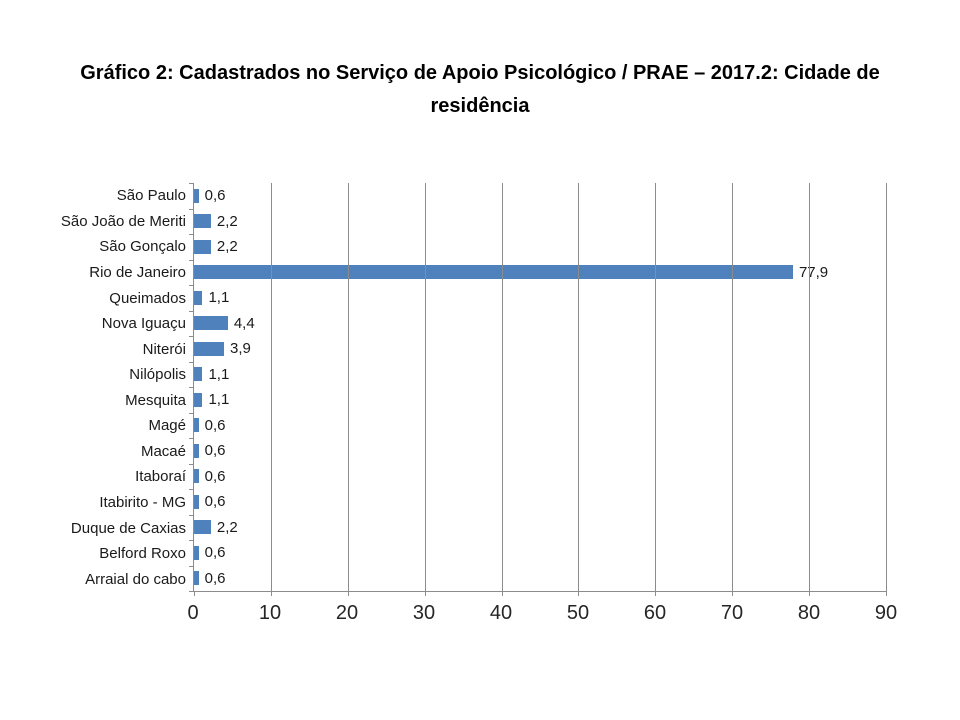 Image resolution: width=960 pixels, height=720 pixels. Describe the element at coordinates (135, 579) in the screenshot. I see `category-label: Arraial do cabo` at that location.